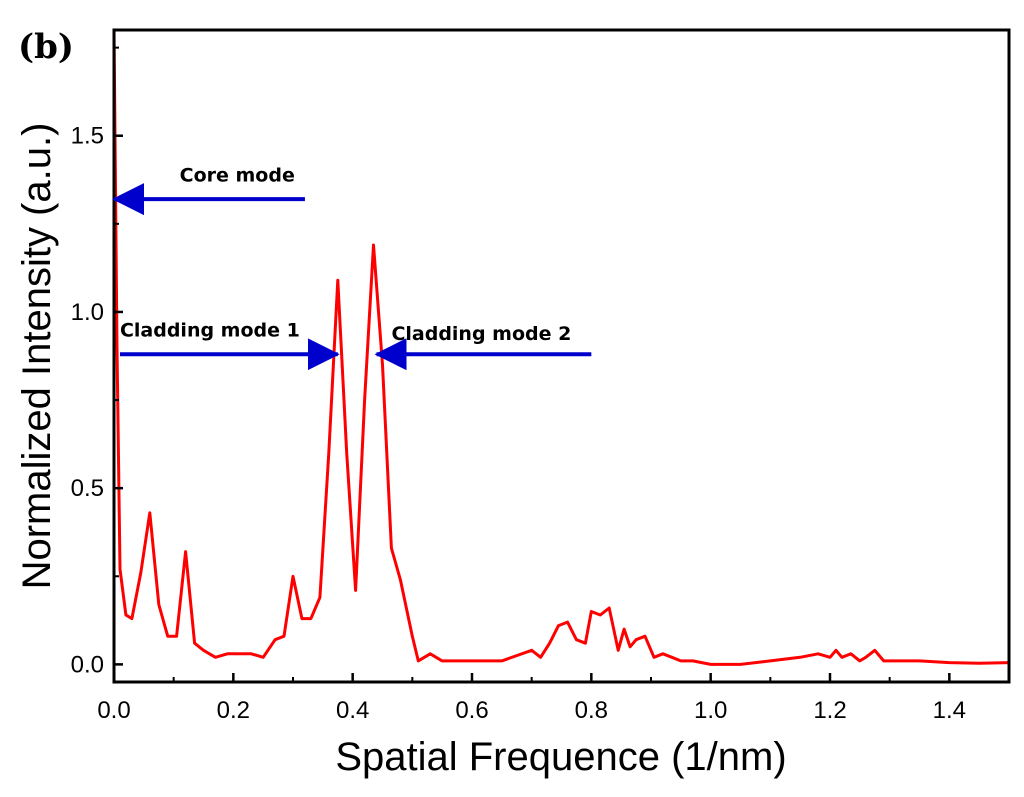  What do you see at coordinates (237, 176) in the screenshot?
I see `annotation-label-0: Core mode` at bounding box center [237, 176].